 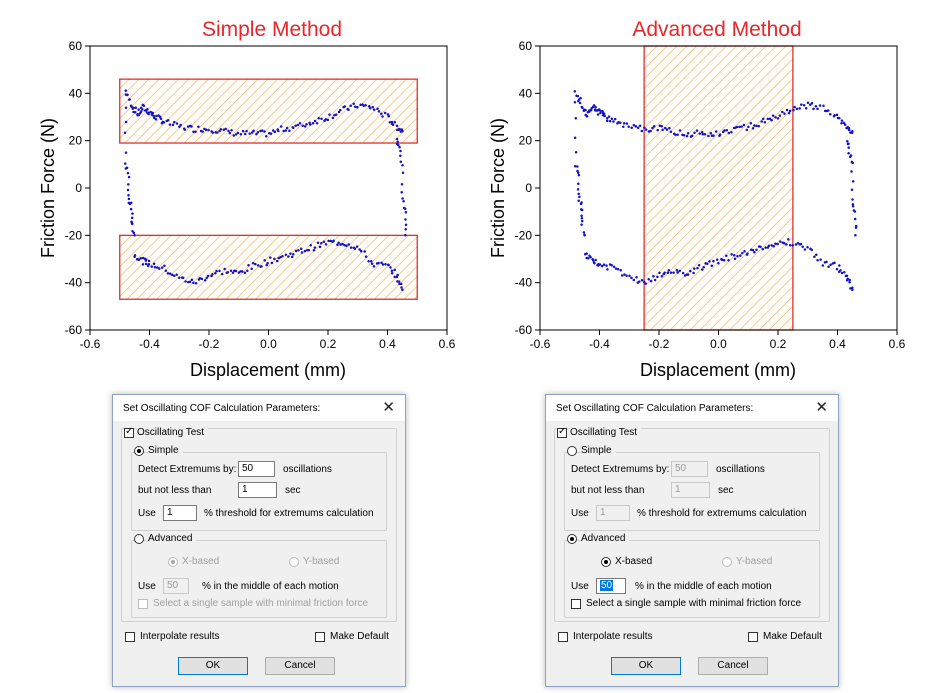 What do you see at coordinates (703, 586) in the screenshot?
I see `middle-percent-unit: % in the middle of each motion` at bounding box center [703, 586].